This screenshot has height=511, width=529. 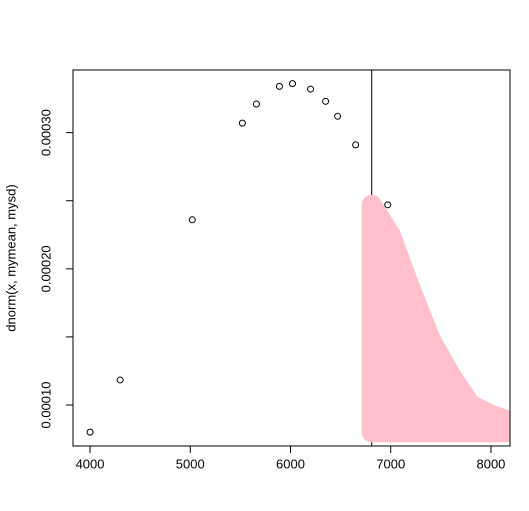 What do you see at coordinates (490, 463) in the screenshot?
I see `x-tick-label: 8000` at bounding box center [490, 463].